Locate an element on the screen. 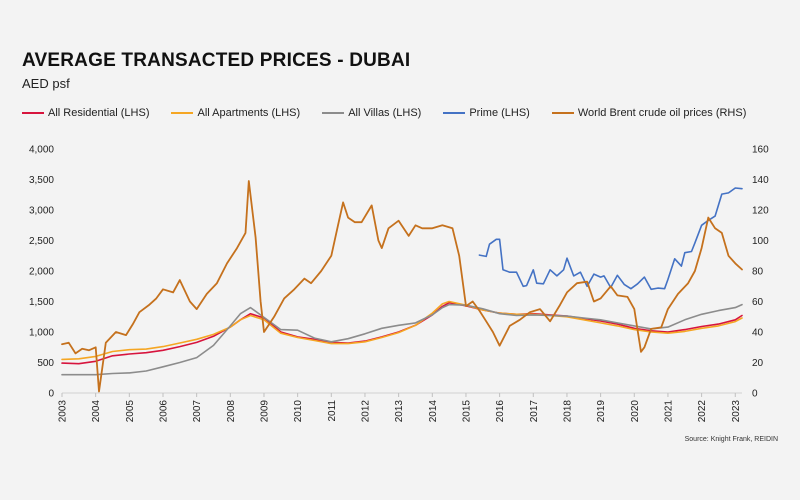 Image resolution: width=800 pixels, height=500 pixels. series-line-all-apartments is located at coordinates (402, 330).